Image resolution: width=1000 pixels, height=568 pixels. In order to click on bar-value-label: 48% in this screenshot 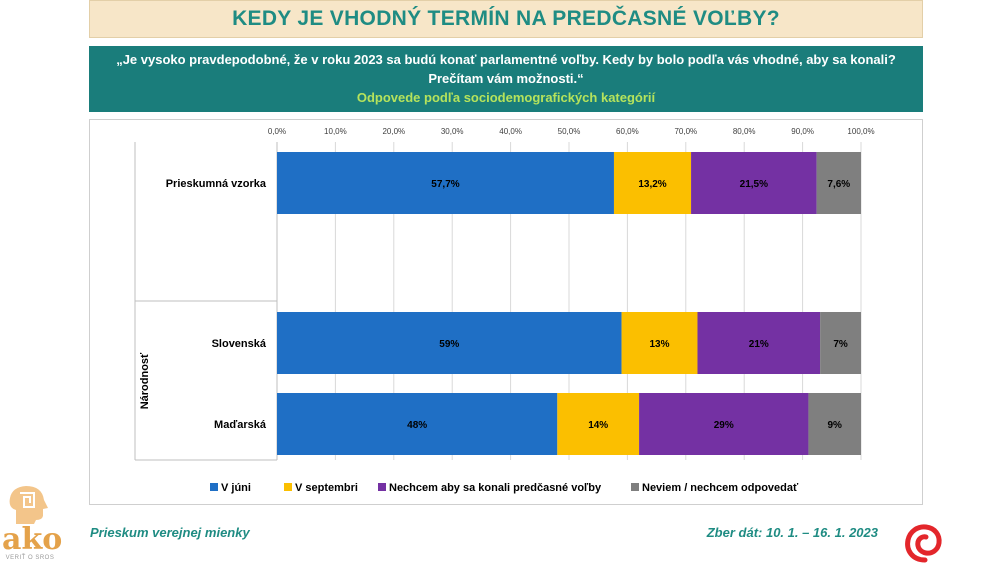, I will do `click(417, 425)`.